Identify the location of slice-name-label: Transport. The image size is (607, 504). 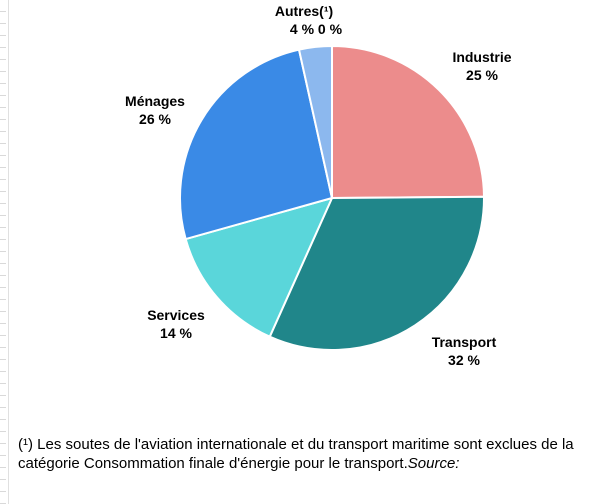
(464, 342).